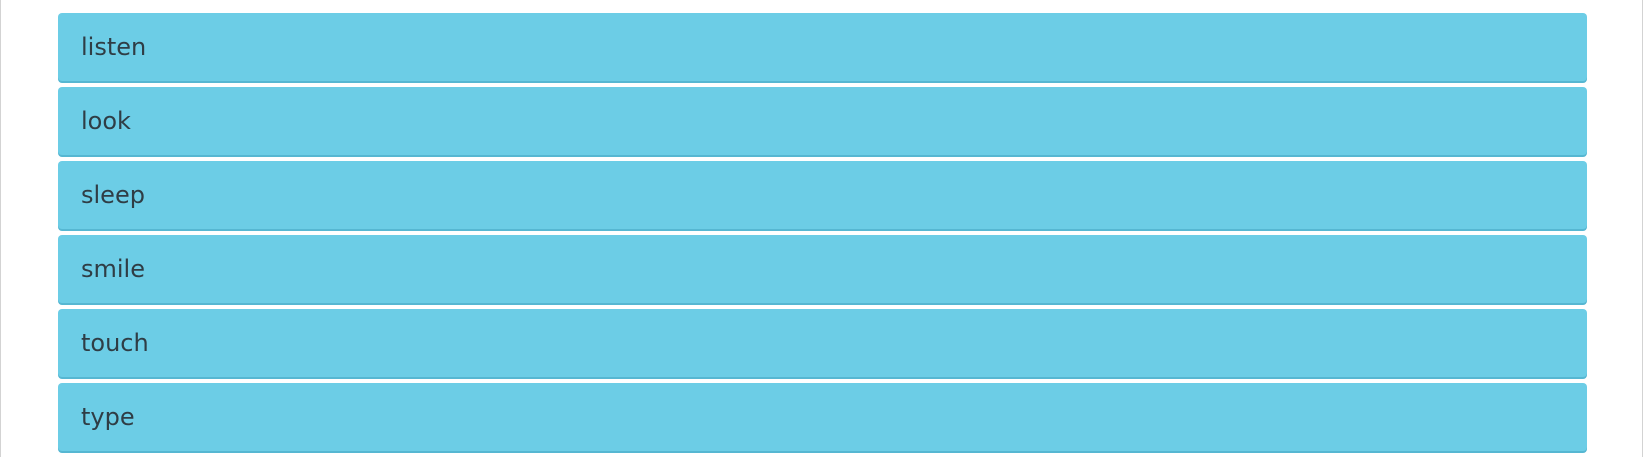 The height and width of the screenshot is (457, 1643). I want to click on option-item-touch: touch, so click(822, 343).